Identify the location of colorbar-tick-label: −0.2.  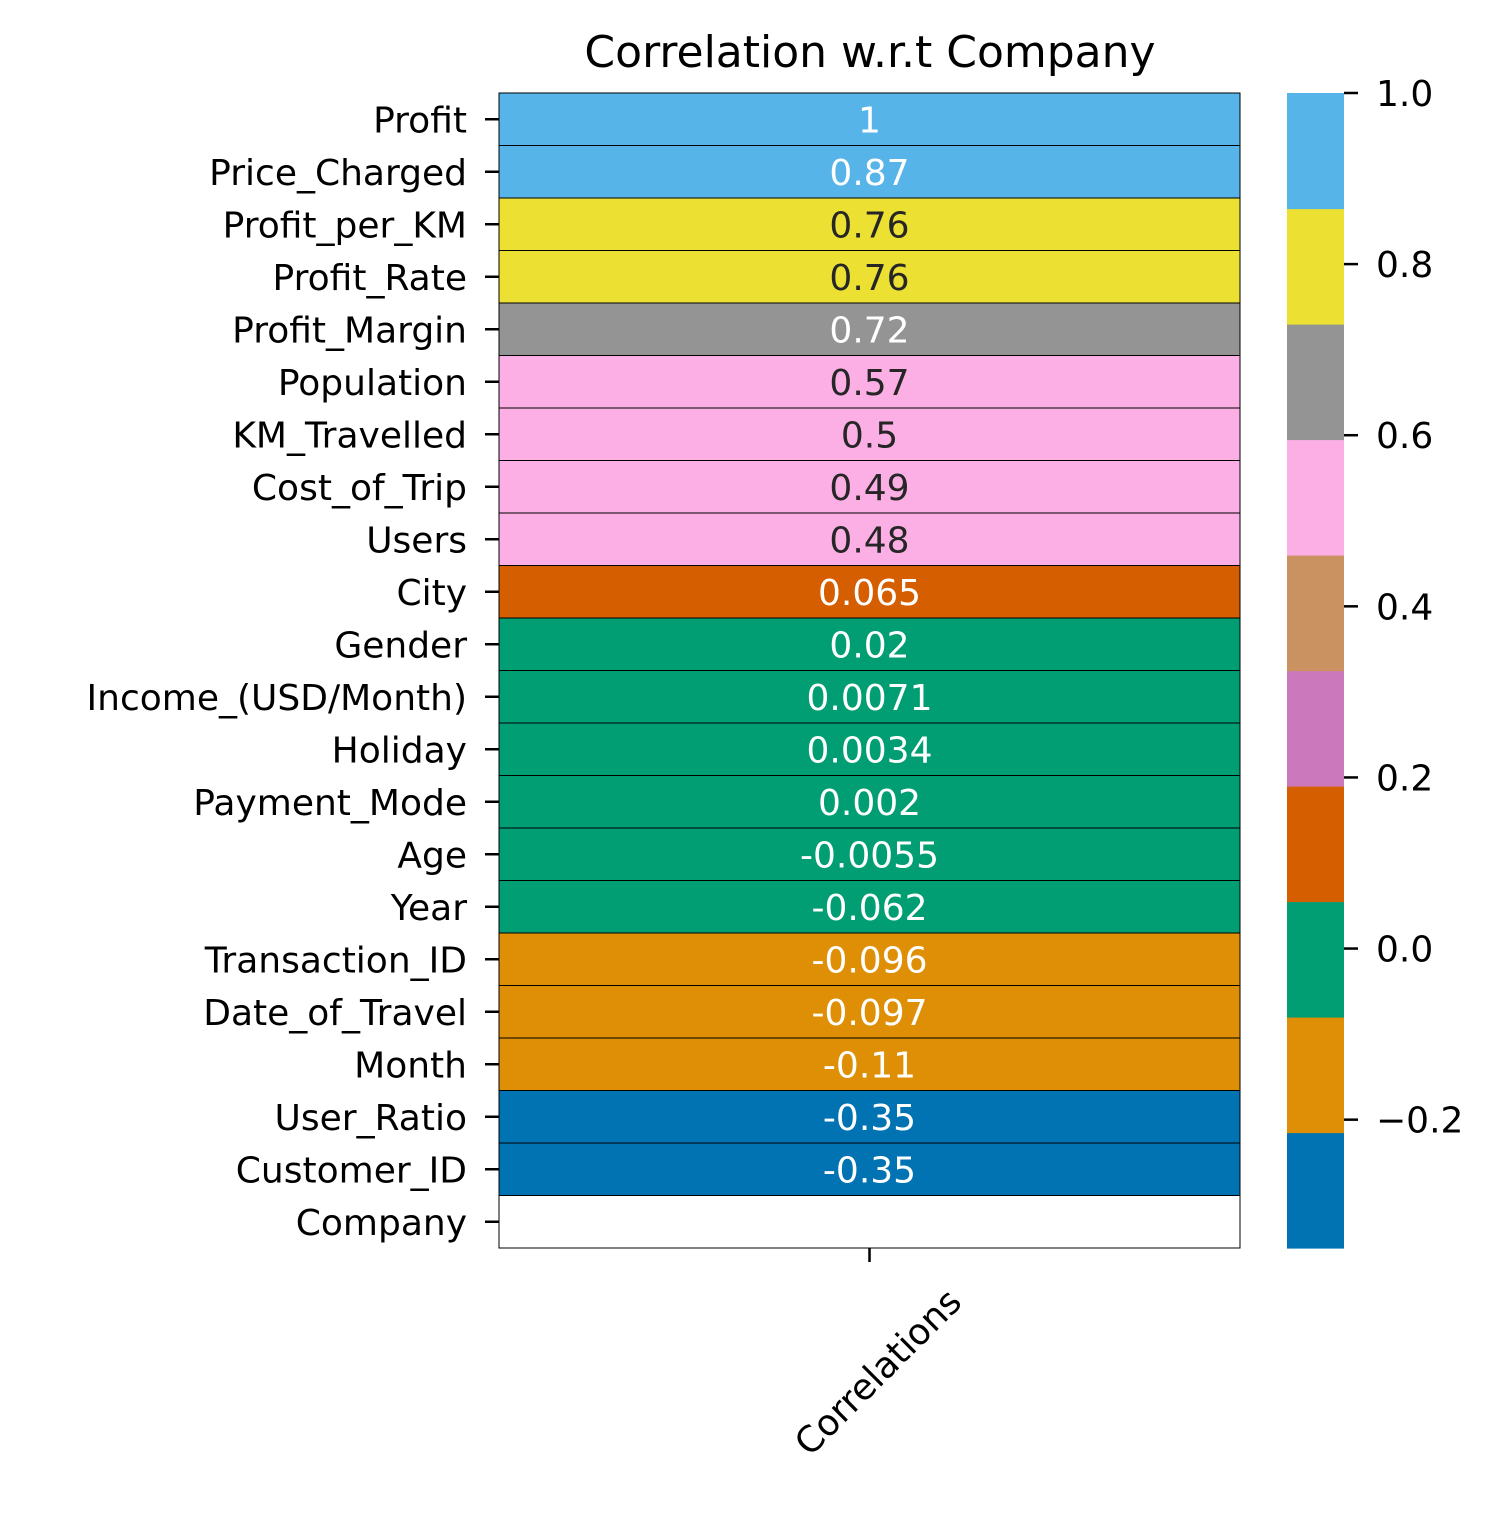
(1419, 1121).